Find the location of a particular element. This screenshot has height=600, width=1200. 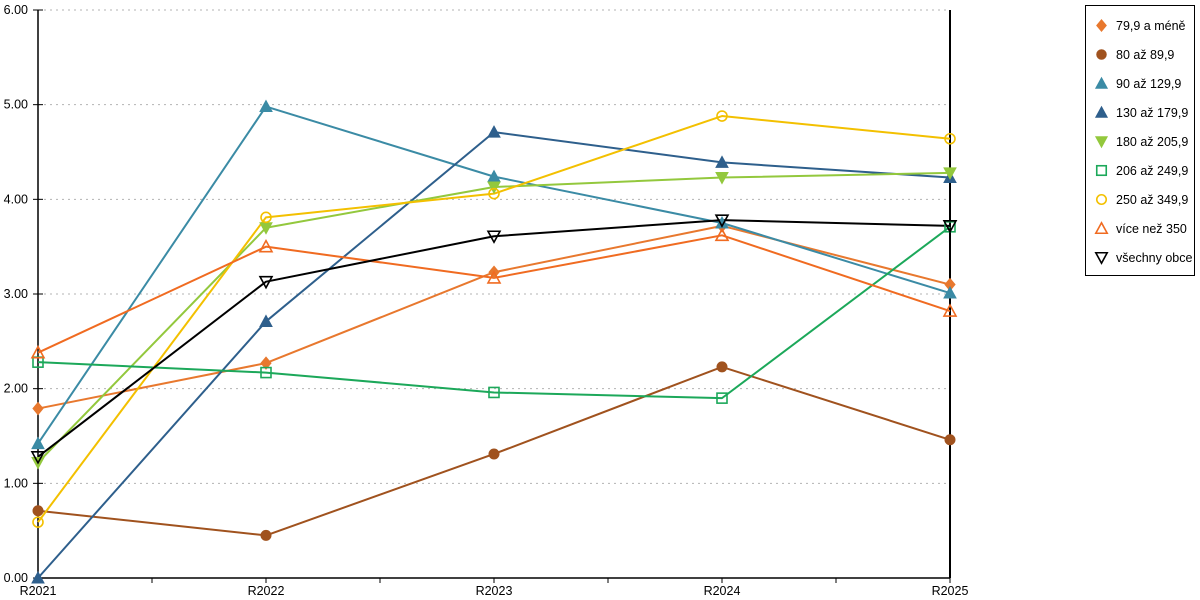

legend-item-label: více než 350 is located at coordinates (1151, 228).